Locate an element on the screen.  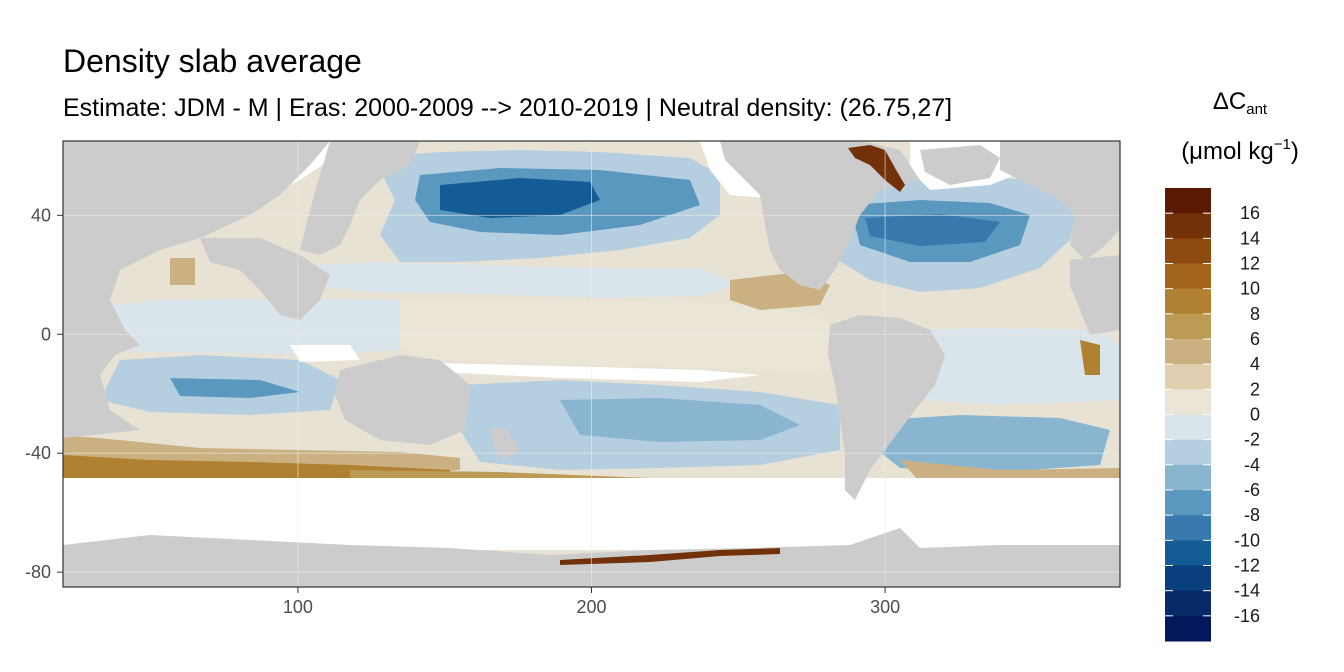
new-zealand-landmass is located at coordinates (505, 444).